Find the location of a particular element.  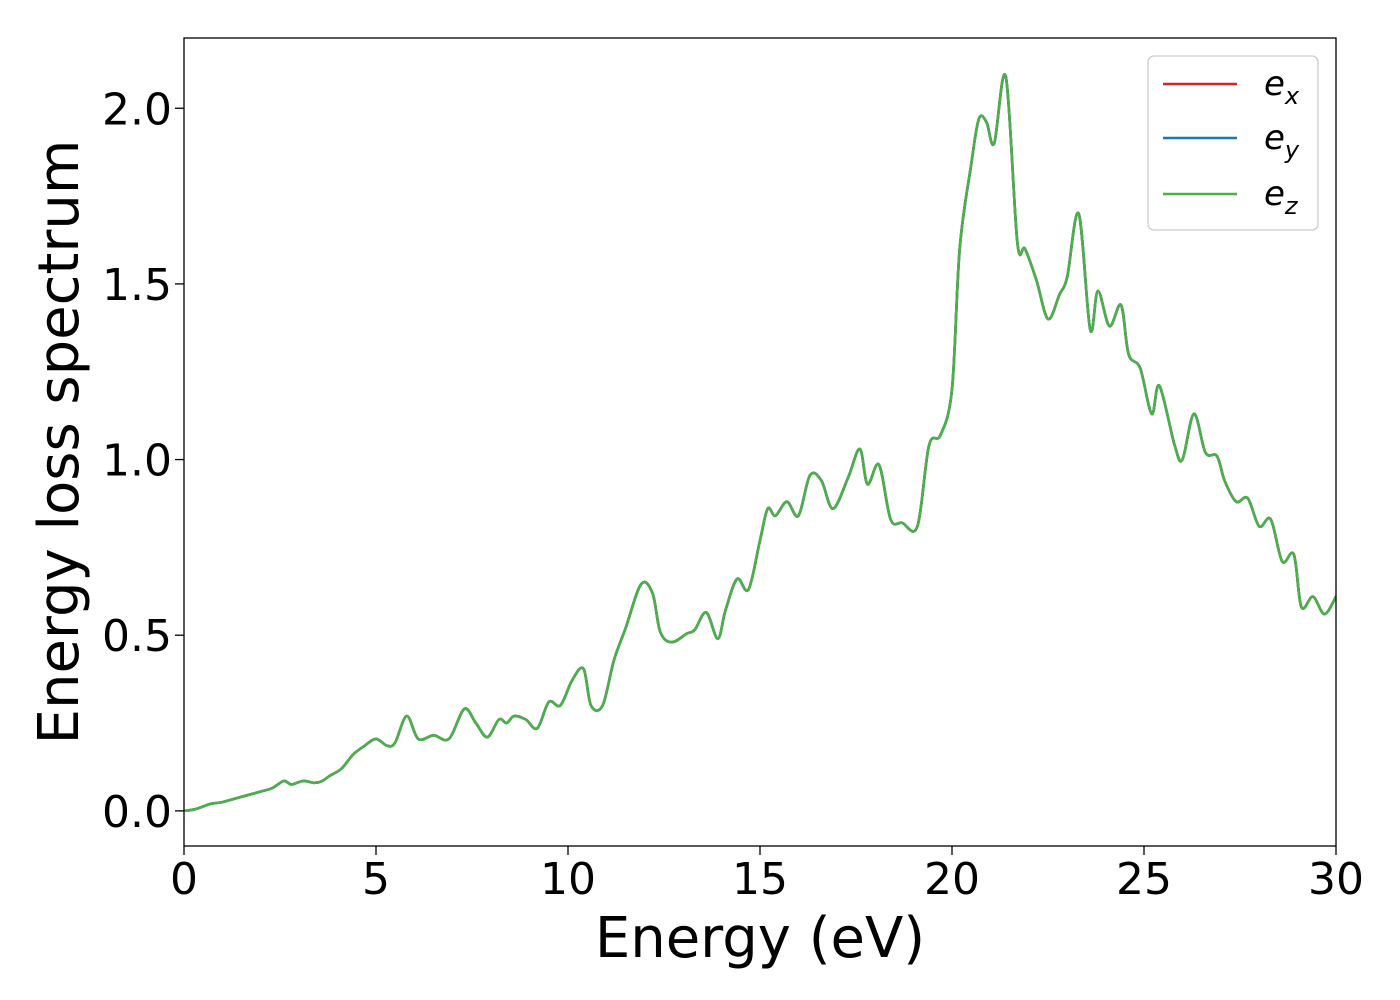

legend-label-ey: ey is located at coordinates (1282, 141).